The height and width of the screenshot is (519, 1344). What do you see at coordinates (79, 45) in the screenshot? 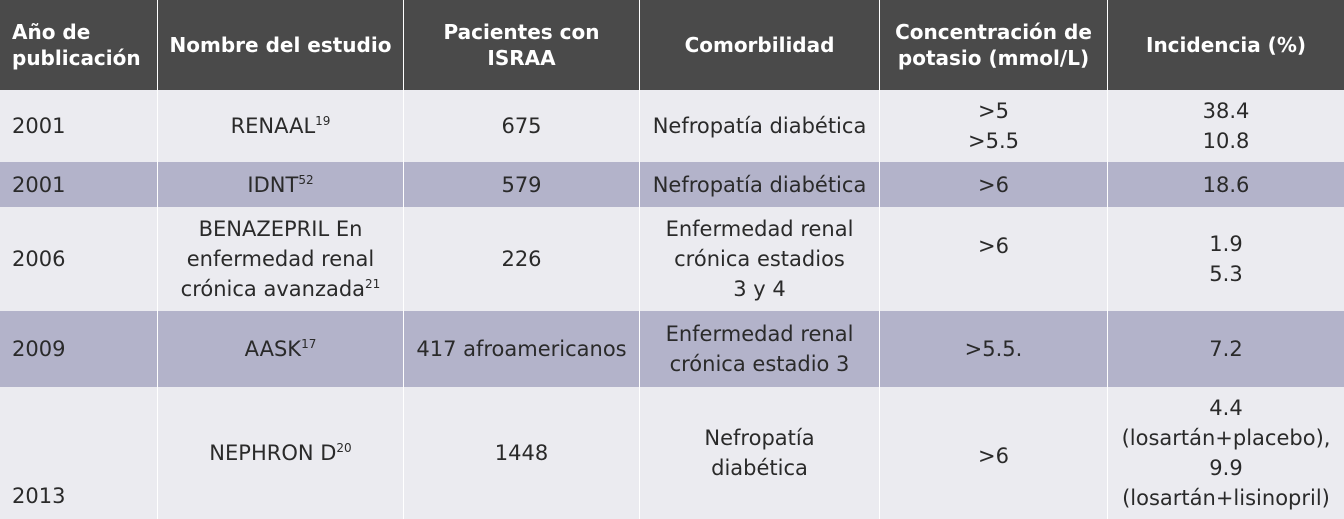
I see `header-anio: Año de publicación` at bounding box center [79, 45].